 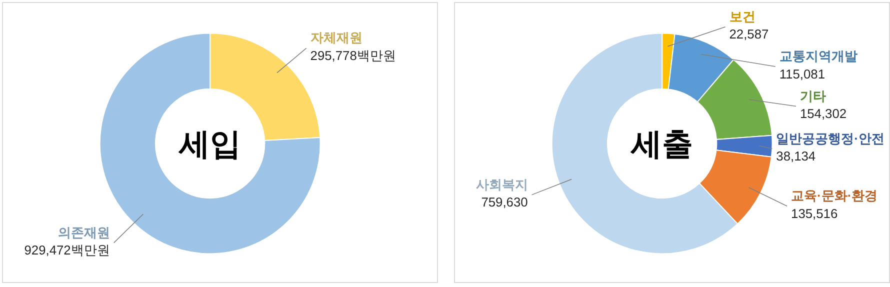 What do you see at coordinates (504, 202) in the screenshot?
I see `data-label: 759,630` at bounding box center [504, 202].